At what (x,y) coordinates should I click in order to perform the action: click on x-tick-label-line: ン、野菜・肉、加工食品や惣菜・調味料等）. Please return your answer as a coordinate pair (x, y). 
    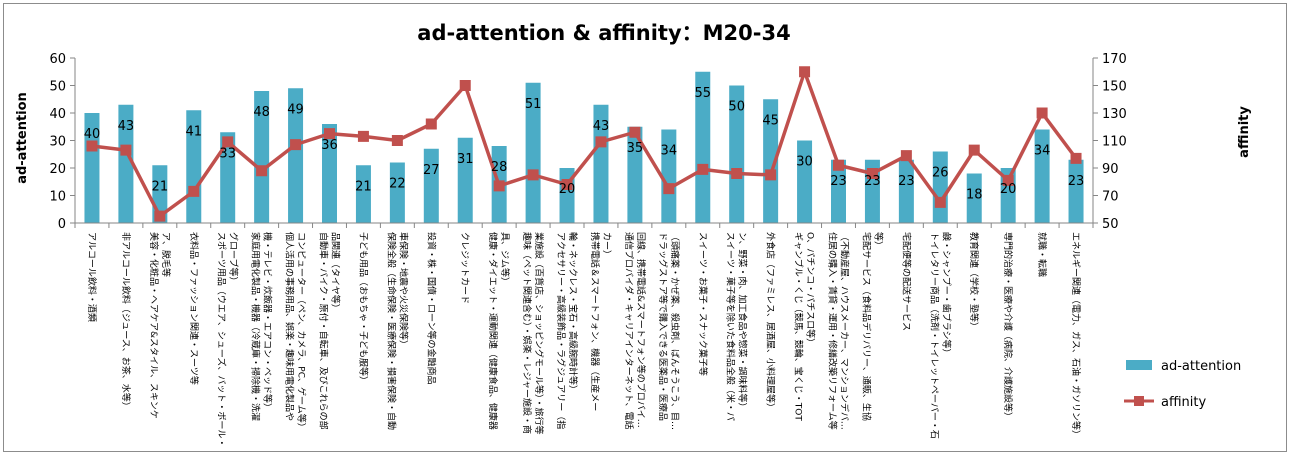
    Looking at the image, I should click on (743, 321).